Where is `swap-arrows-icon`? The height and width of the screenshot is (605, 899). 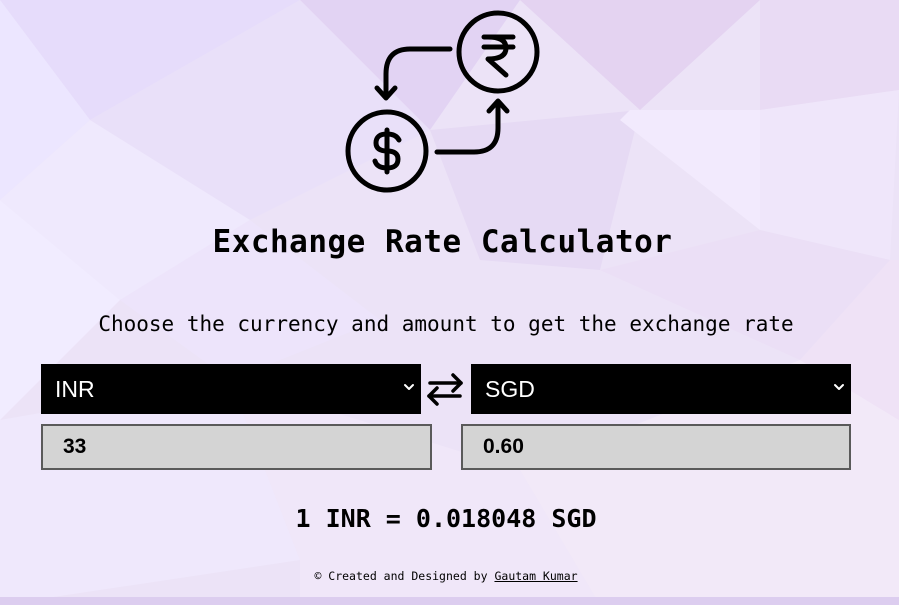
swap-arrows-icon is located at coordinates (445, 389).